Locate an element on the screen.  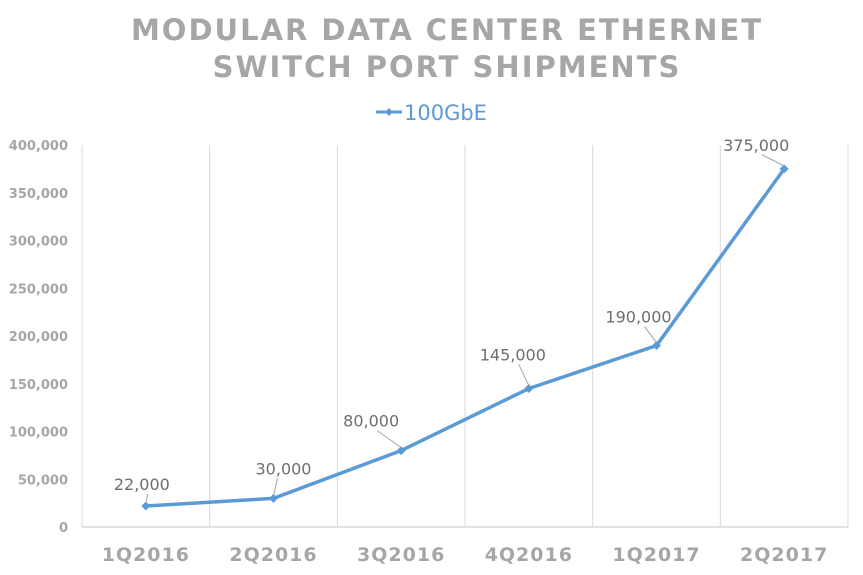
chart-title-line-2: SWITCH PORT SHIPMENTS is located at coordinates (447, 67).